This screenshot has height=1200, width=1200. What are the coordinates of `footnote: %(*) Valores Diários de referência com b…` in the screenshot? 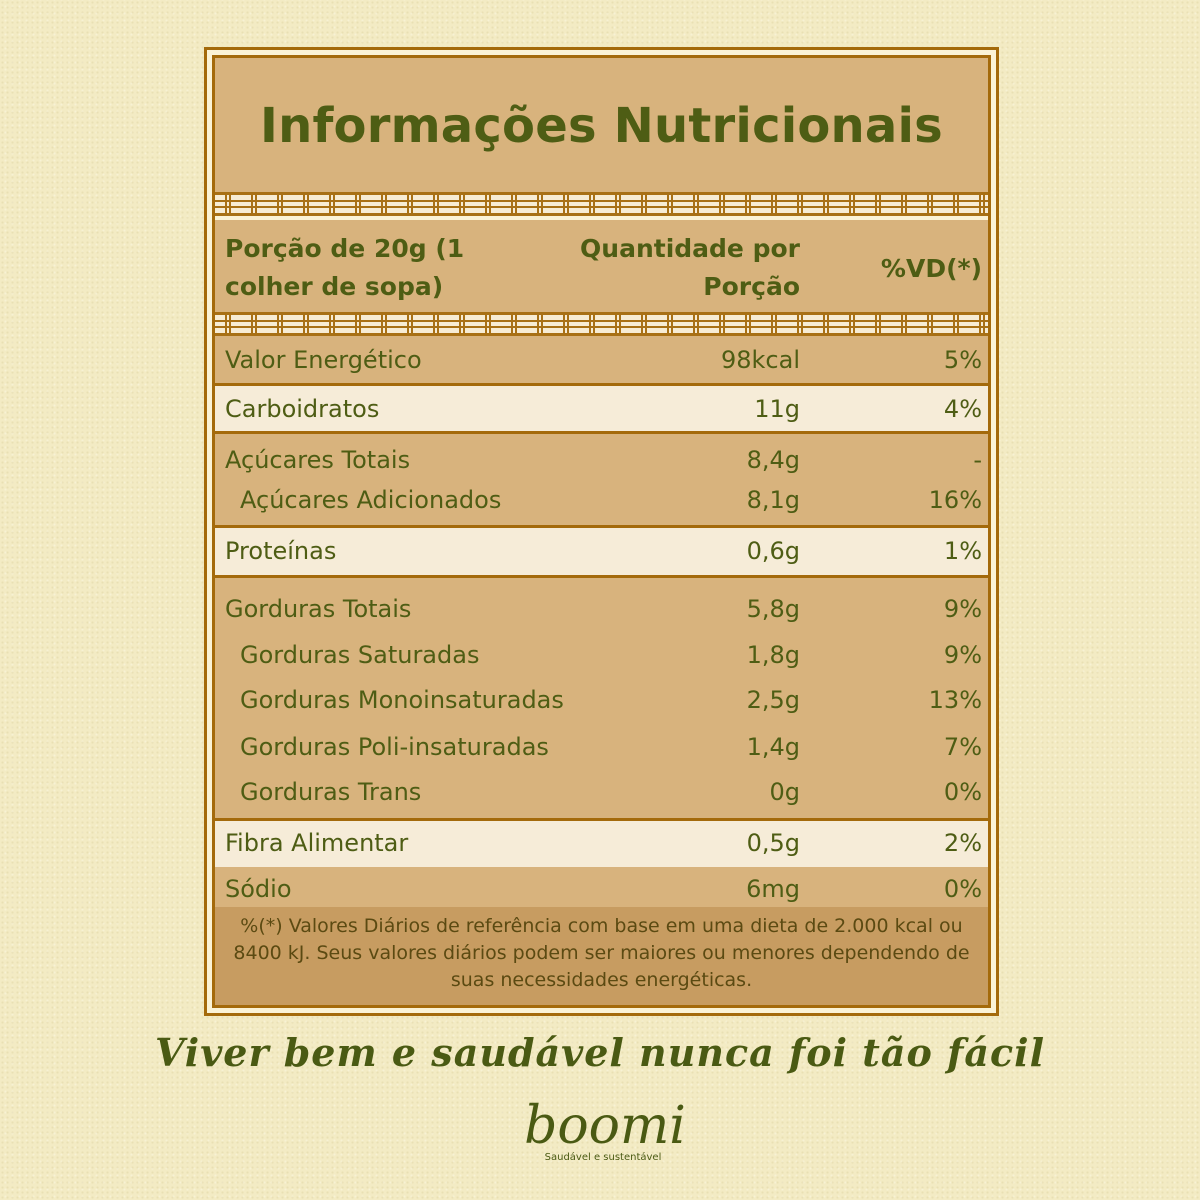 It's located at (601, 956).